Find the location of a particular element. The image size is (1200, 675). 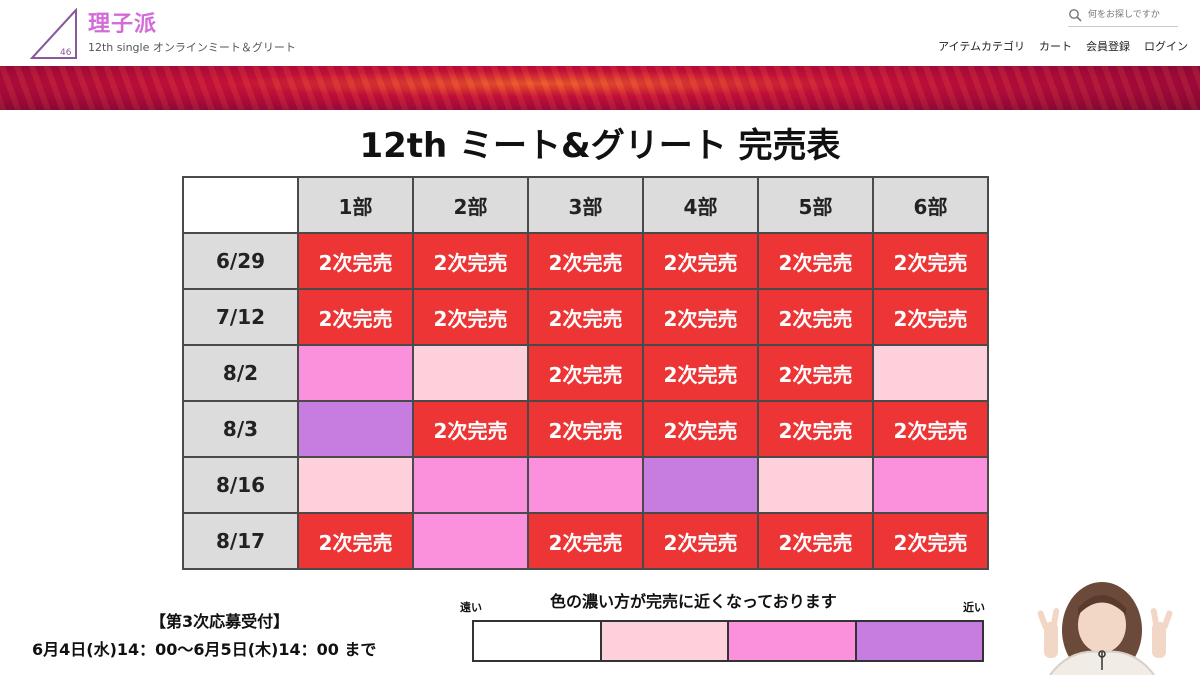

table-corner-cell is located at coordinates (240, 205).